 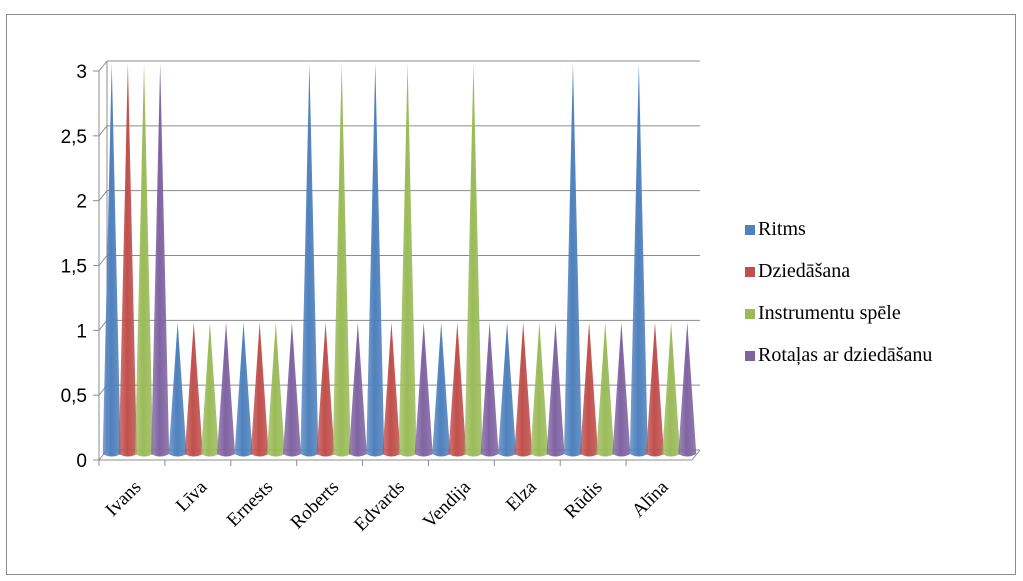 What do you see at coordinates (589, 389) in the screenshot?
I see `bar-dziedāšana-7` at bounding box center [589, 389].